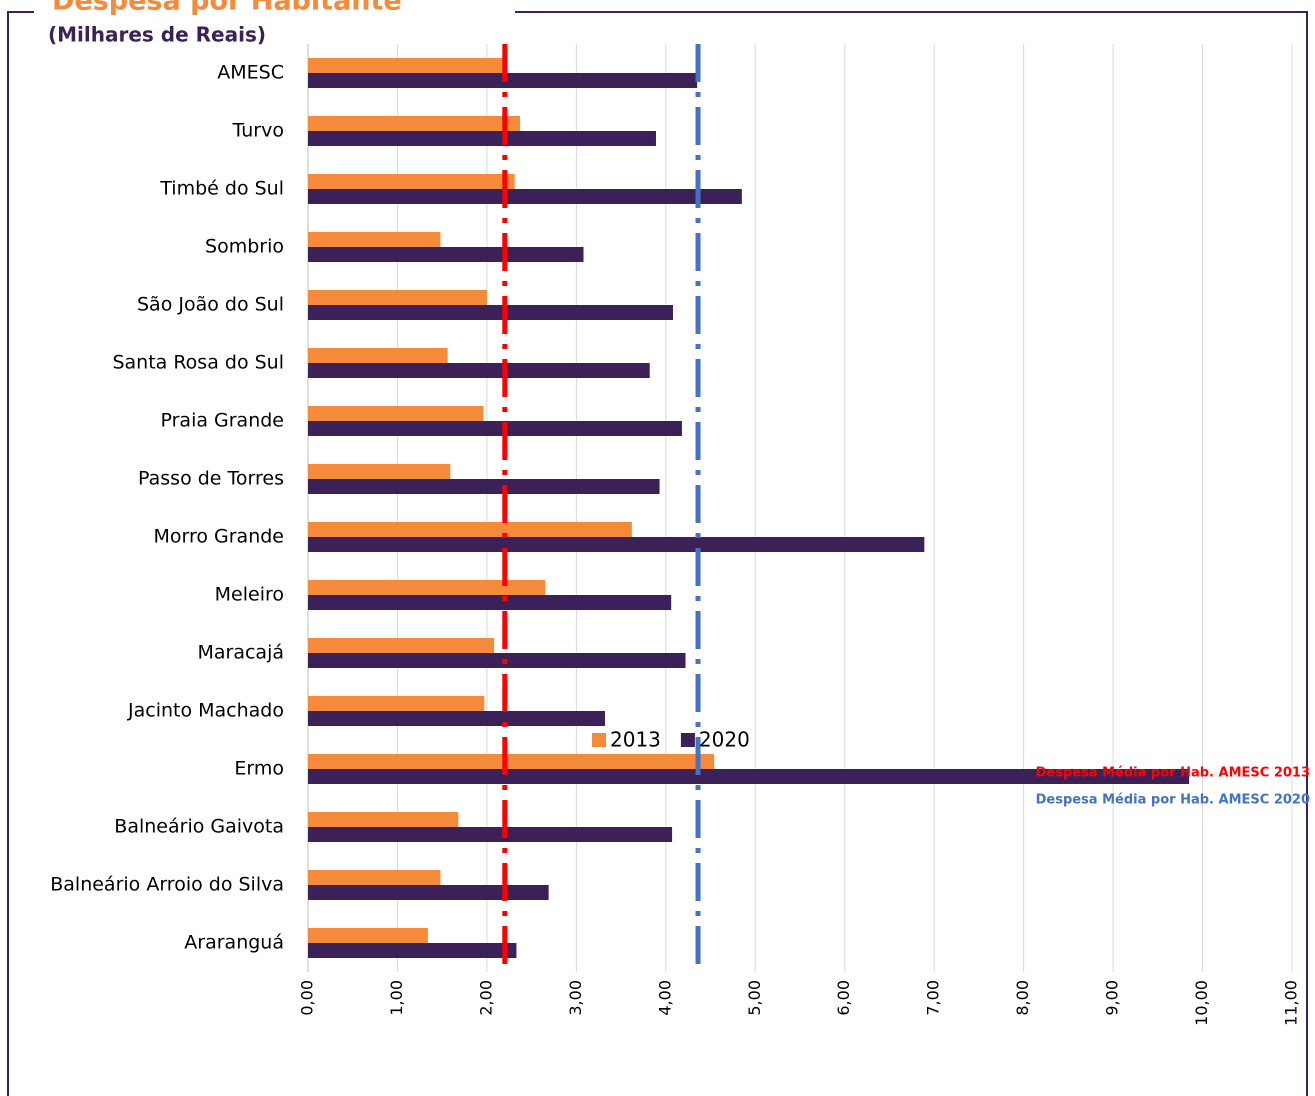 The image size is (1315, 1096). What do you see at coordinates (157, 35) in the screenshot?
I see `chart-subtitle: (Milhares de Reais)` at bounding box center [157, 35].